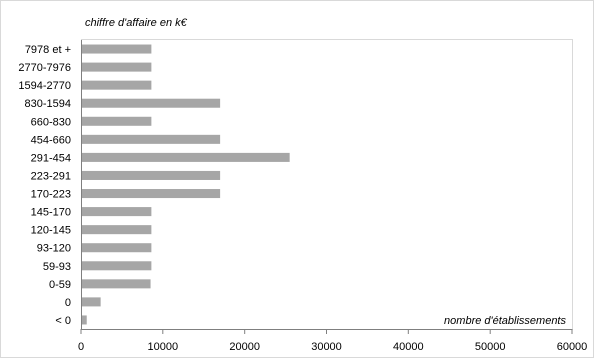 Image resolution: width=594 pixels, height=358 pixels. Describe the element at coordinates (51, 213) in the screenshot. I see `y-tick-label: 145-170` at that location.